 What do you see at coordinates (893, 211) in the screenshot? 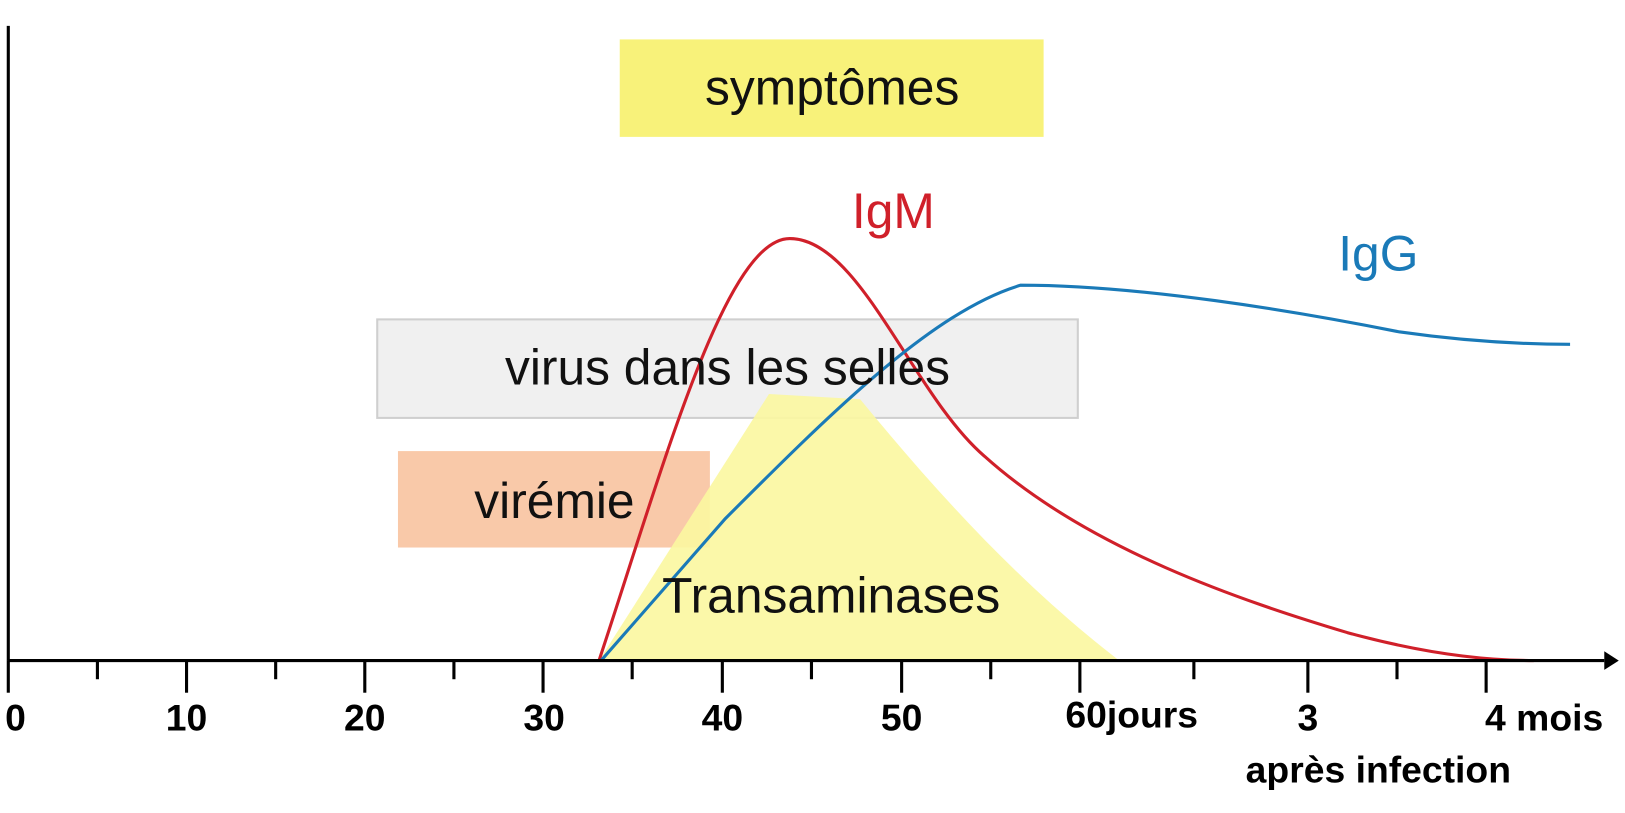
I see `igm-label: IgM` at bounding box center [893, 211].